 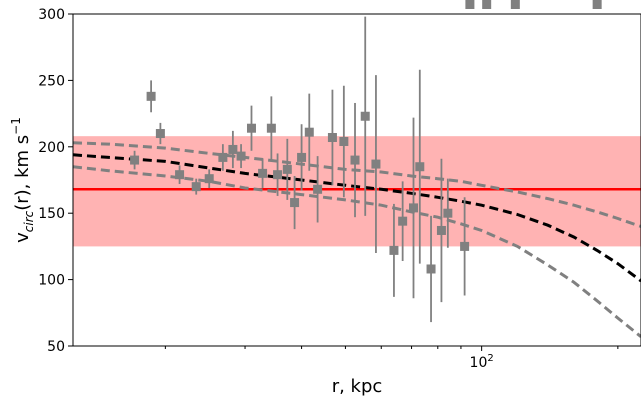 What do you see at coordinates (22, 237) in the screenshot?
I see `y-axis-label-main: v` at bounding box center [22, 237].